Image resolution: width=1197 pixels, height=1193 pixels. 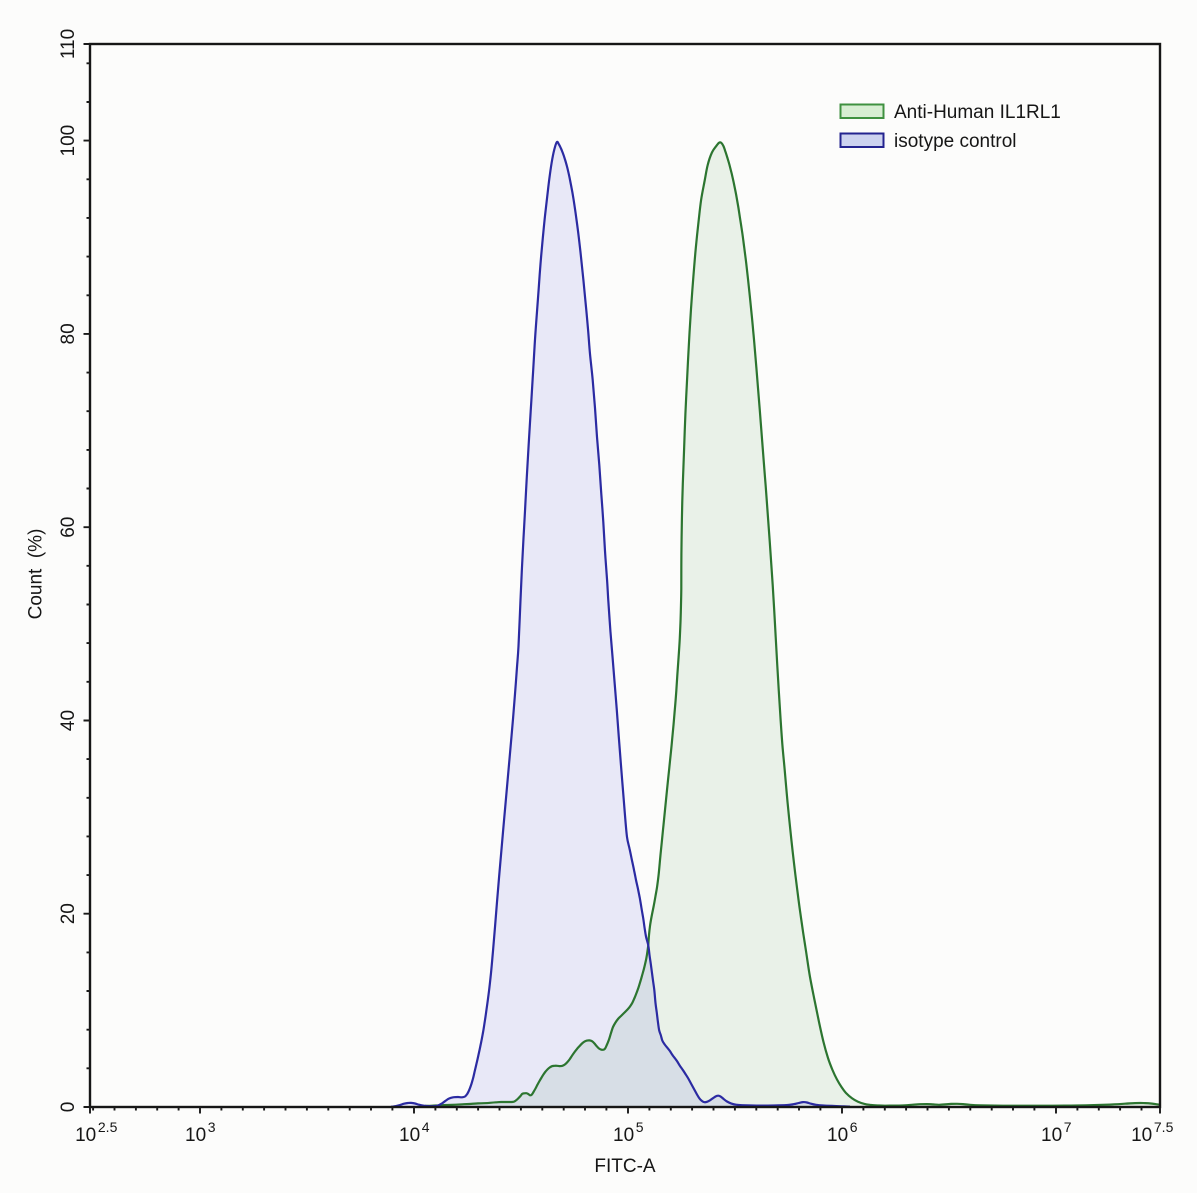 I want to click on svg-text: Count (%), so click(x=36, y=574).